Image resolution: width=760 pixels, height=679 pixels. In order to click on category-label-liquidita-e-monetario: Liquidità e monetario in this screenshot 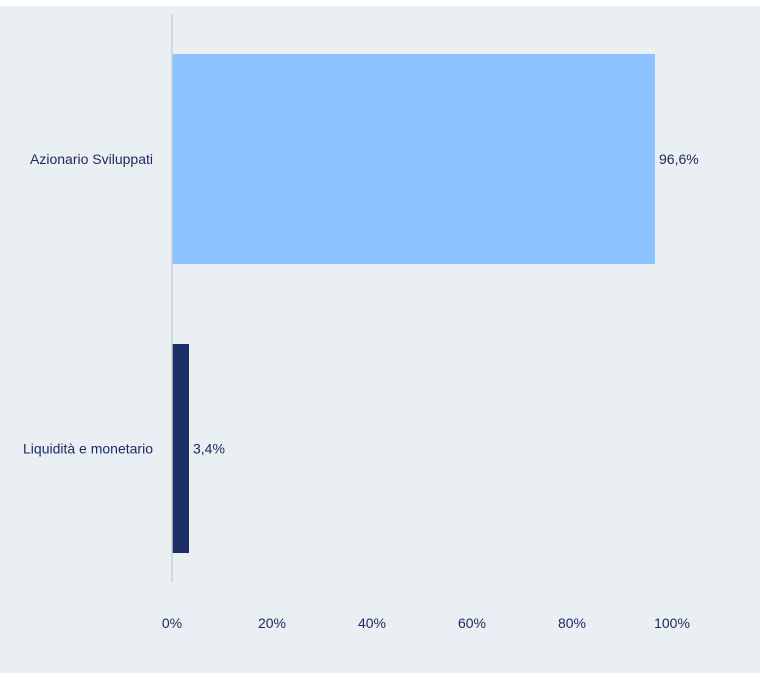, I will do `click(88, 449)`.